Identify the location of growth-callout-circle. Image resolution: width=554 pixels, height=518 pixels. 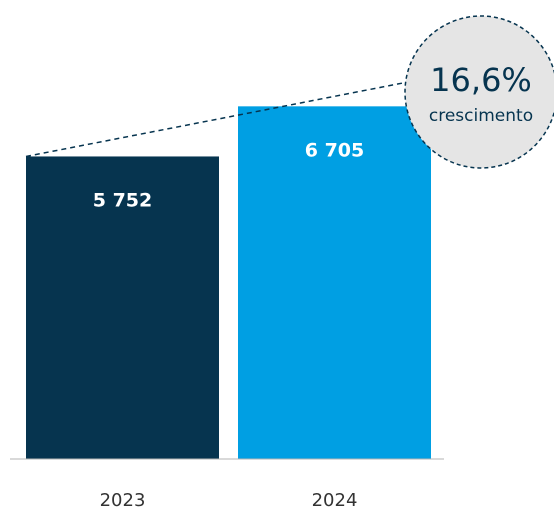
(479, 92).